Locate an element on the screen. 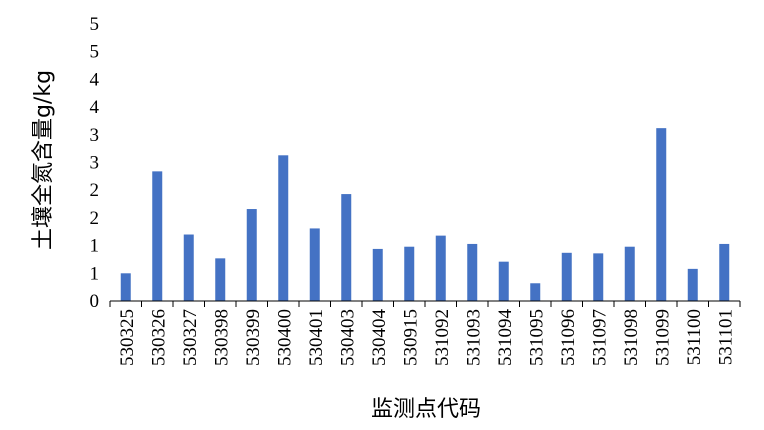 The image size is (764, 430). x-tick-label: 530327 is located at coordinates (190, 337).